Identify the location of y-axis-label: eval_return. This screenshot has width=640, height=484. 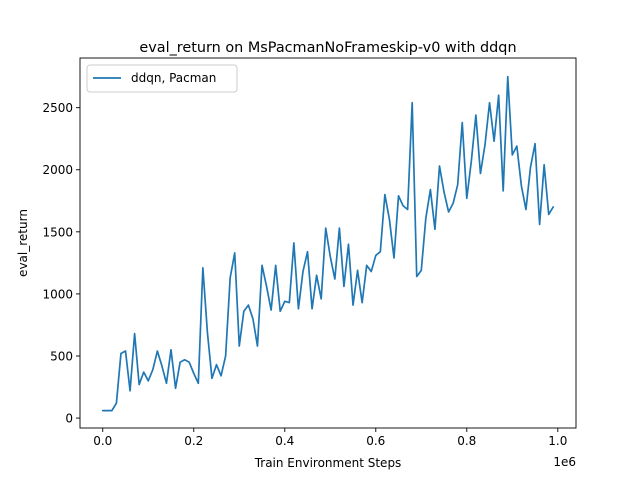
(23, 243).